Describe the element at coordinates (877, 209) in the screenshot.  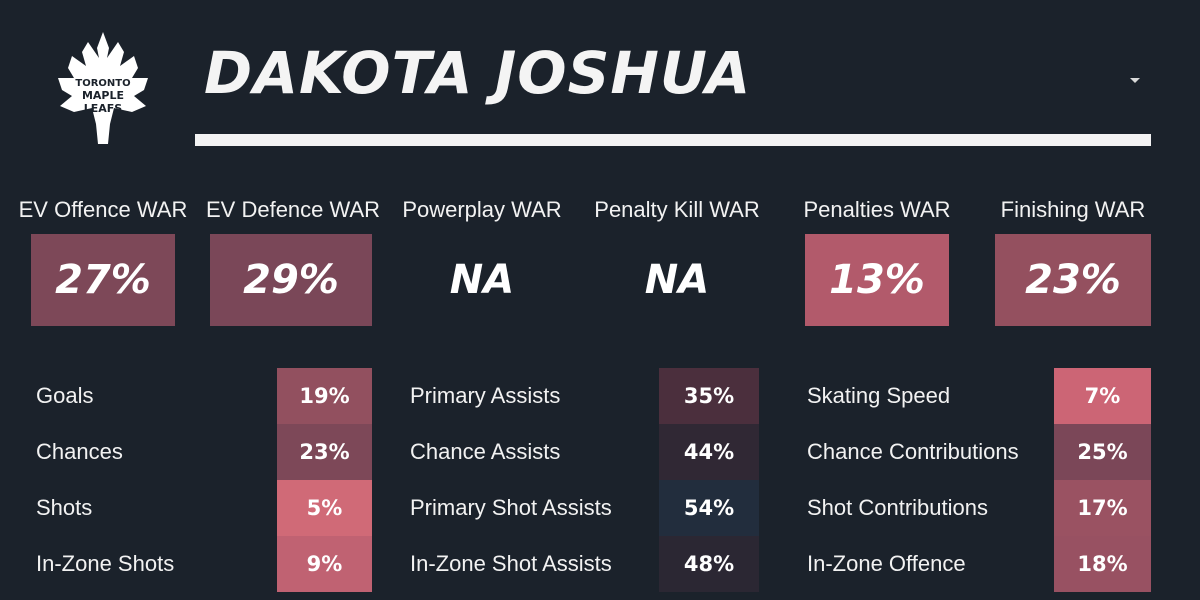
I see `war-label: Penalties WAR` at that location.